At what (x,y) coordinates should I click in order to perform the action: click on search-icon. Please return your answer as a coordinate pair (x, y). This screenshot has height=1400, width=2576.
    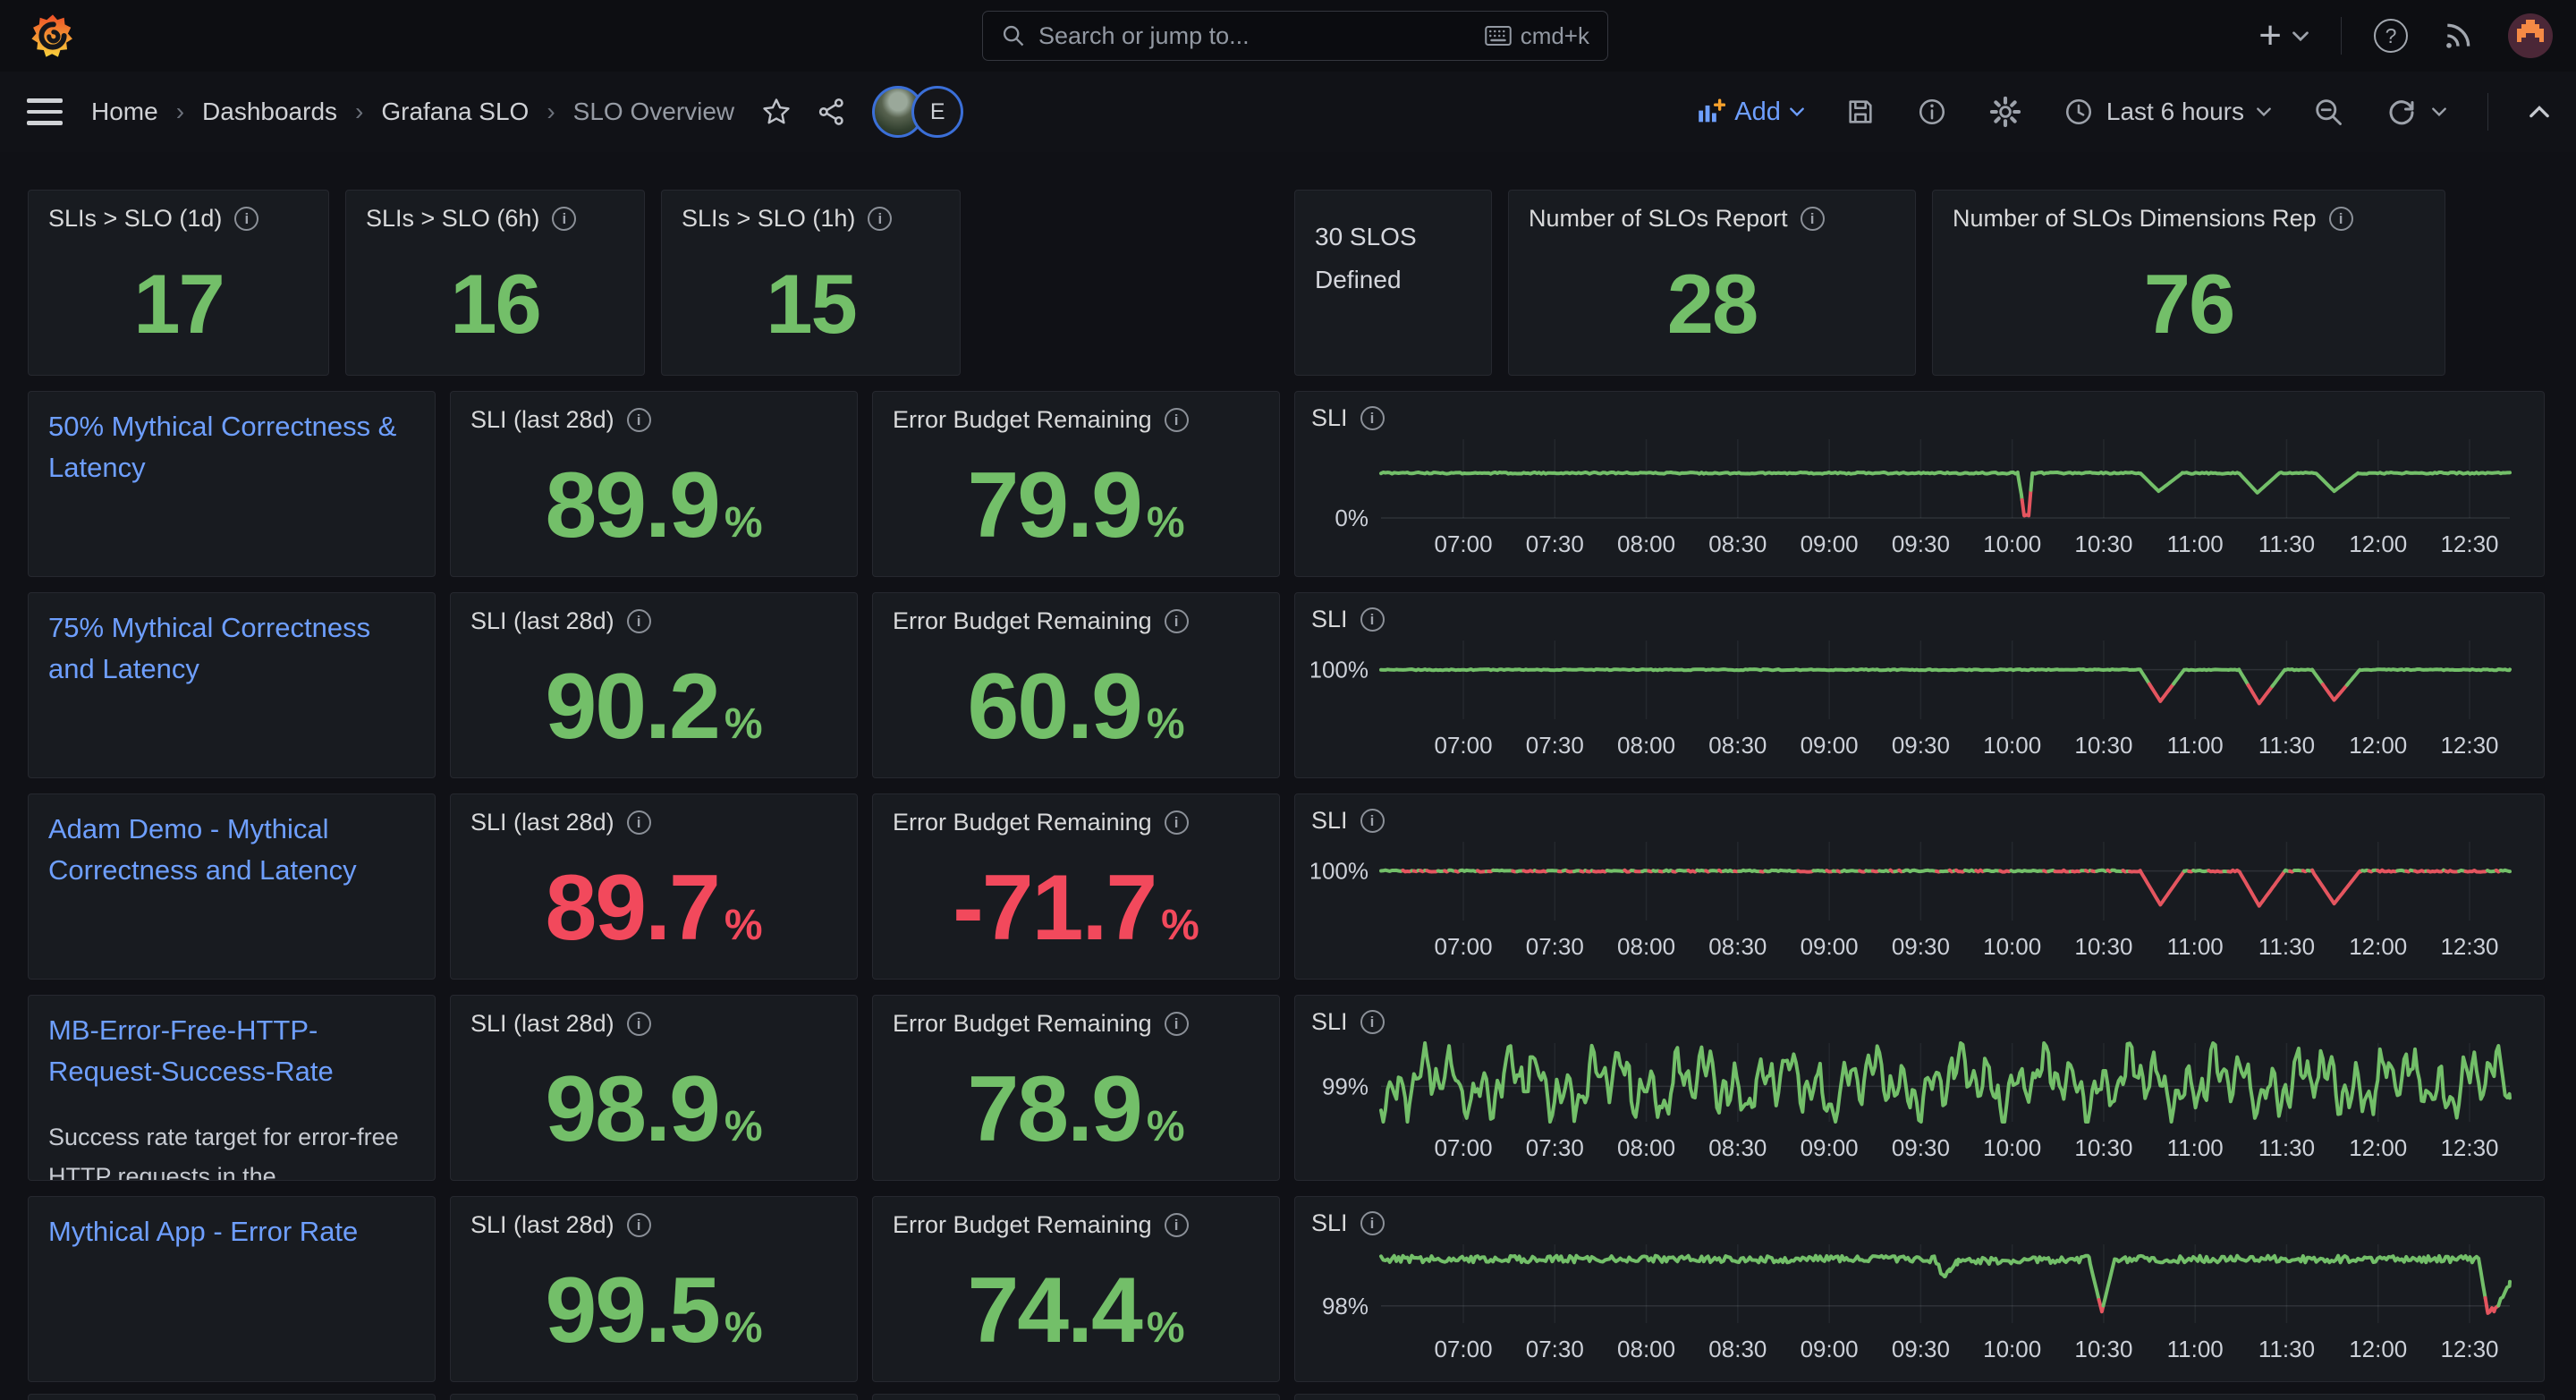
    Looking at the image, I should click on (1013, 36).